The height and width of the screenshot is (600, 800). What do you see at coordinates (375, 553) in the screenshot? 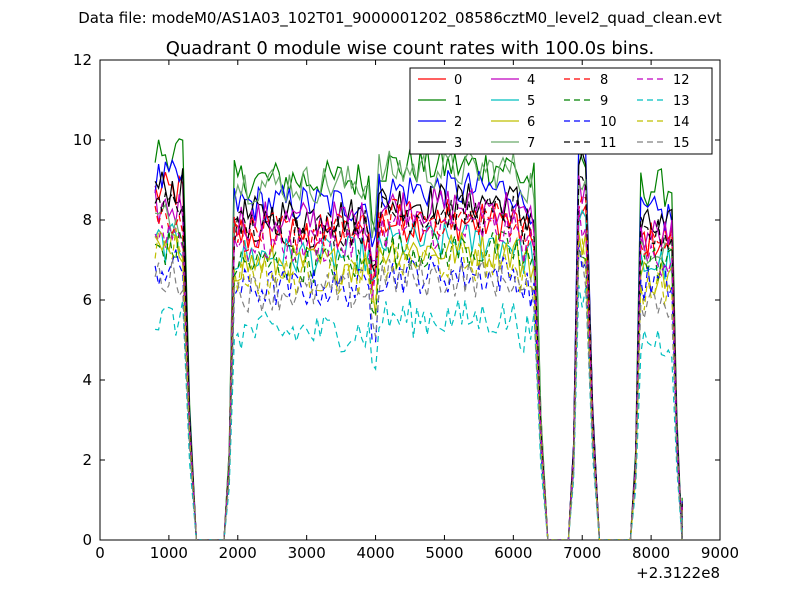
I see `x-tick-label: 4000` at bounding box center [375, 553].